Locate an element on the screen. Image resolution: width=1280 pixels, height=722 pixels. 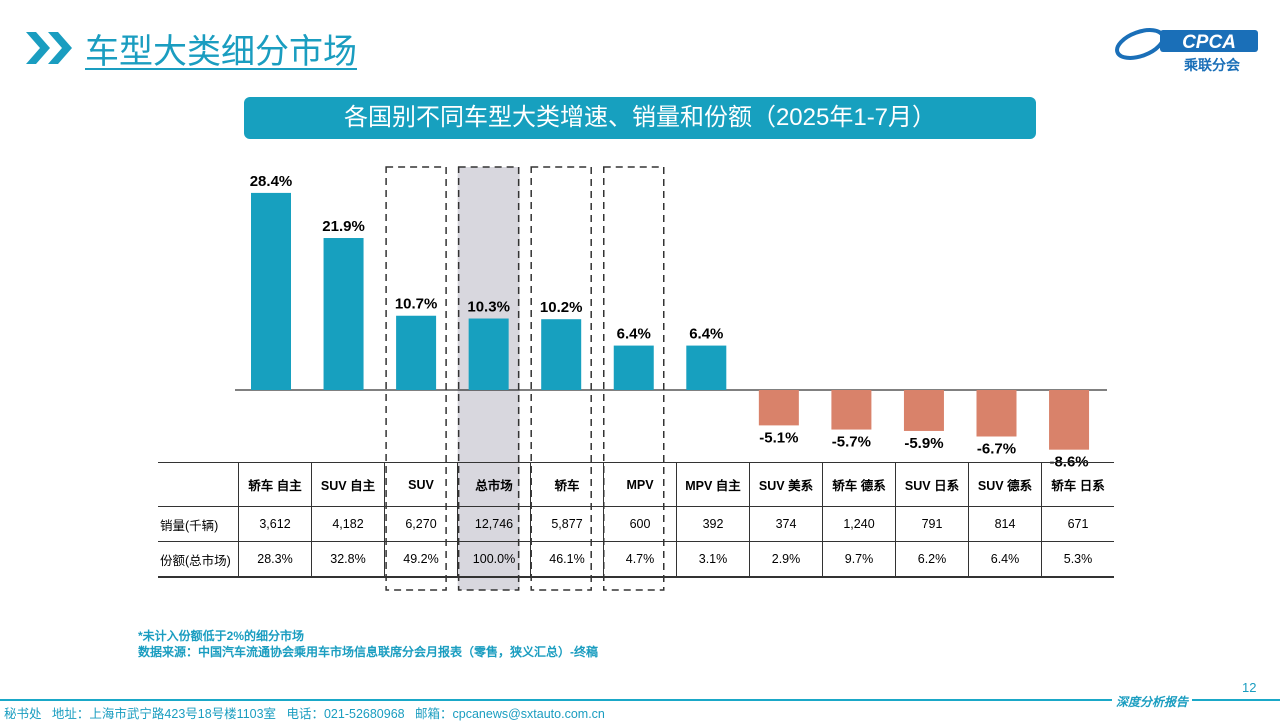
table-cell: 3,612 is located at coordinates (275, 524).